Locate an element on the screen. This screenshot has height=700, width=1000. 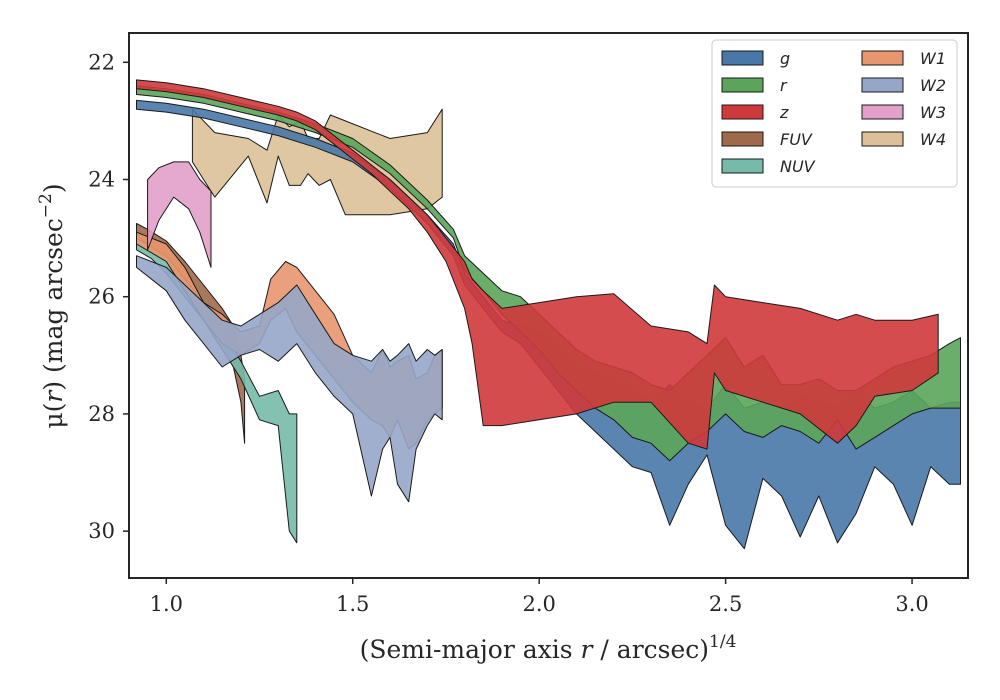
legend-swatch-w2 is located at coordinates (882, 85).